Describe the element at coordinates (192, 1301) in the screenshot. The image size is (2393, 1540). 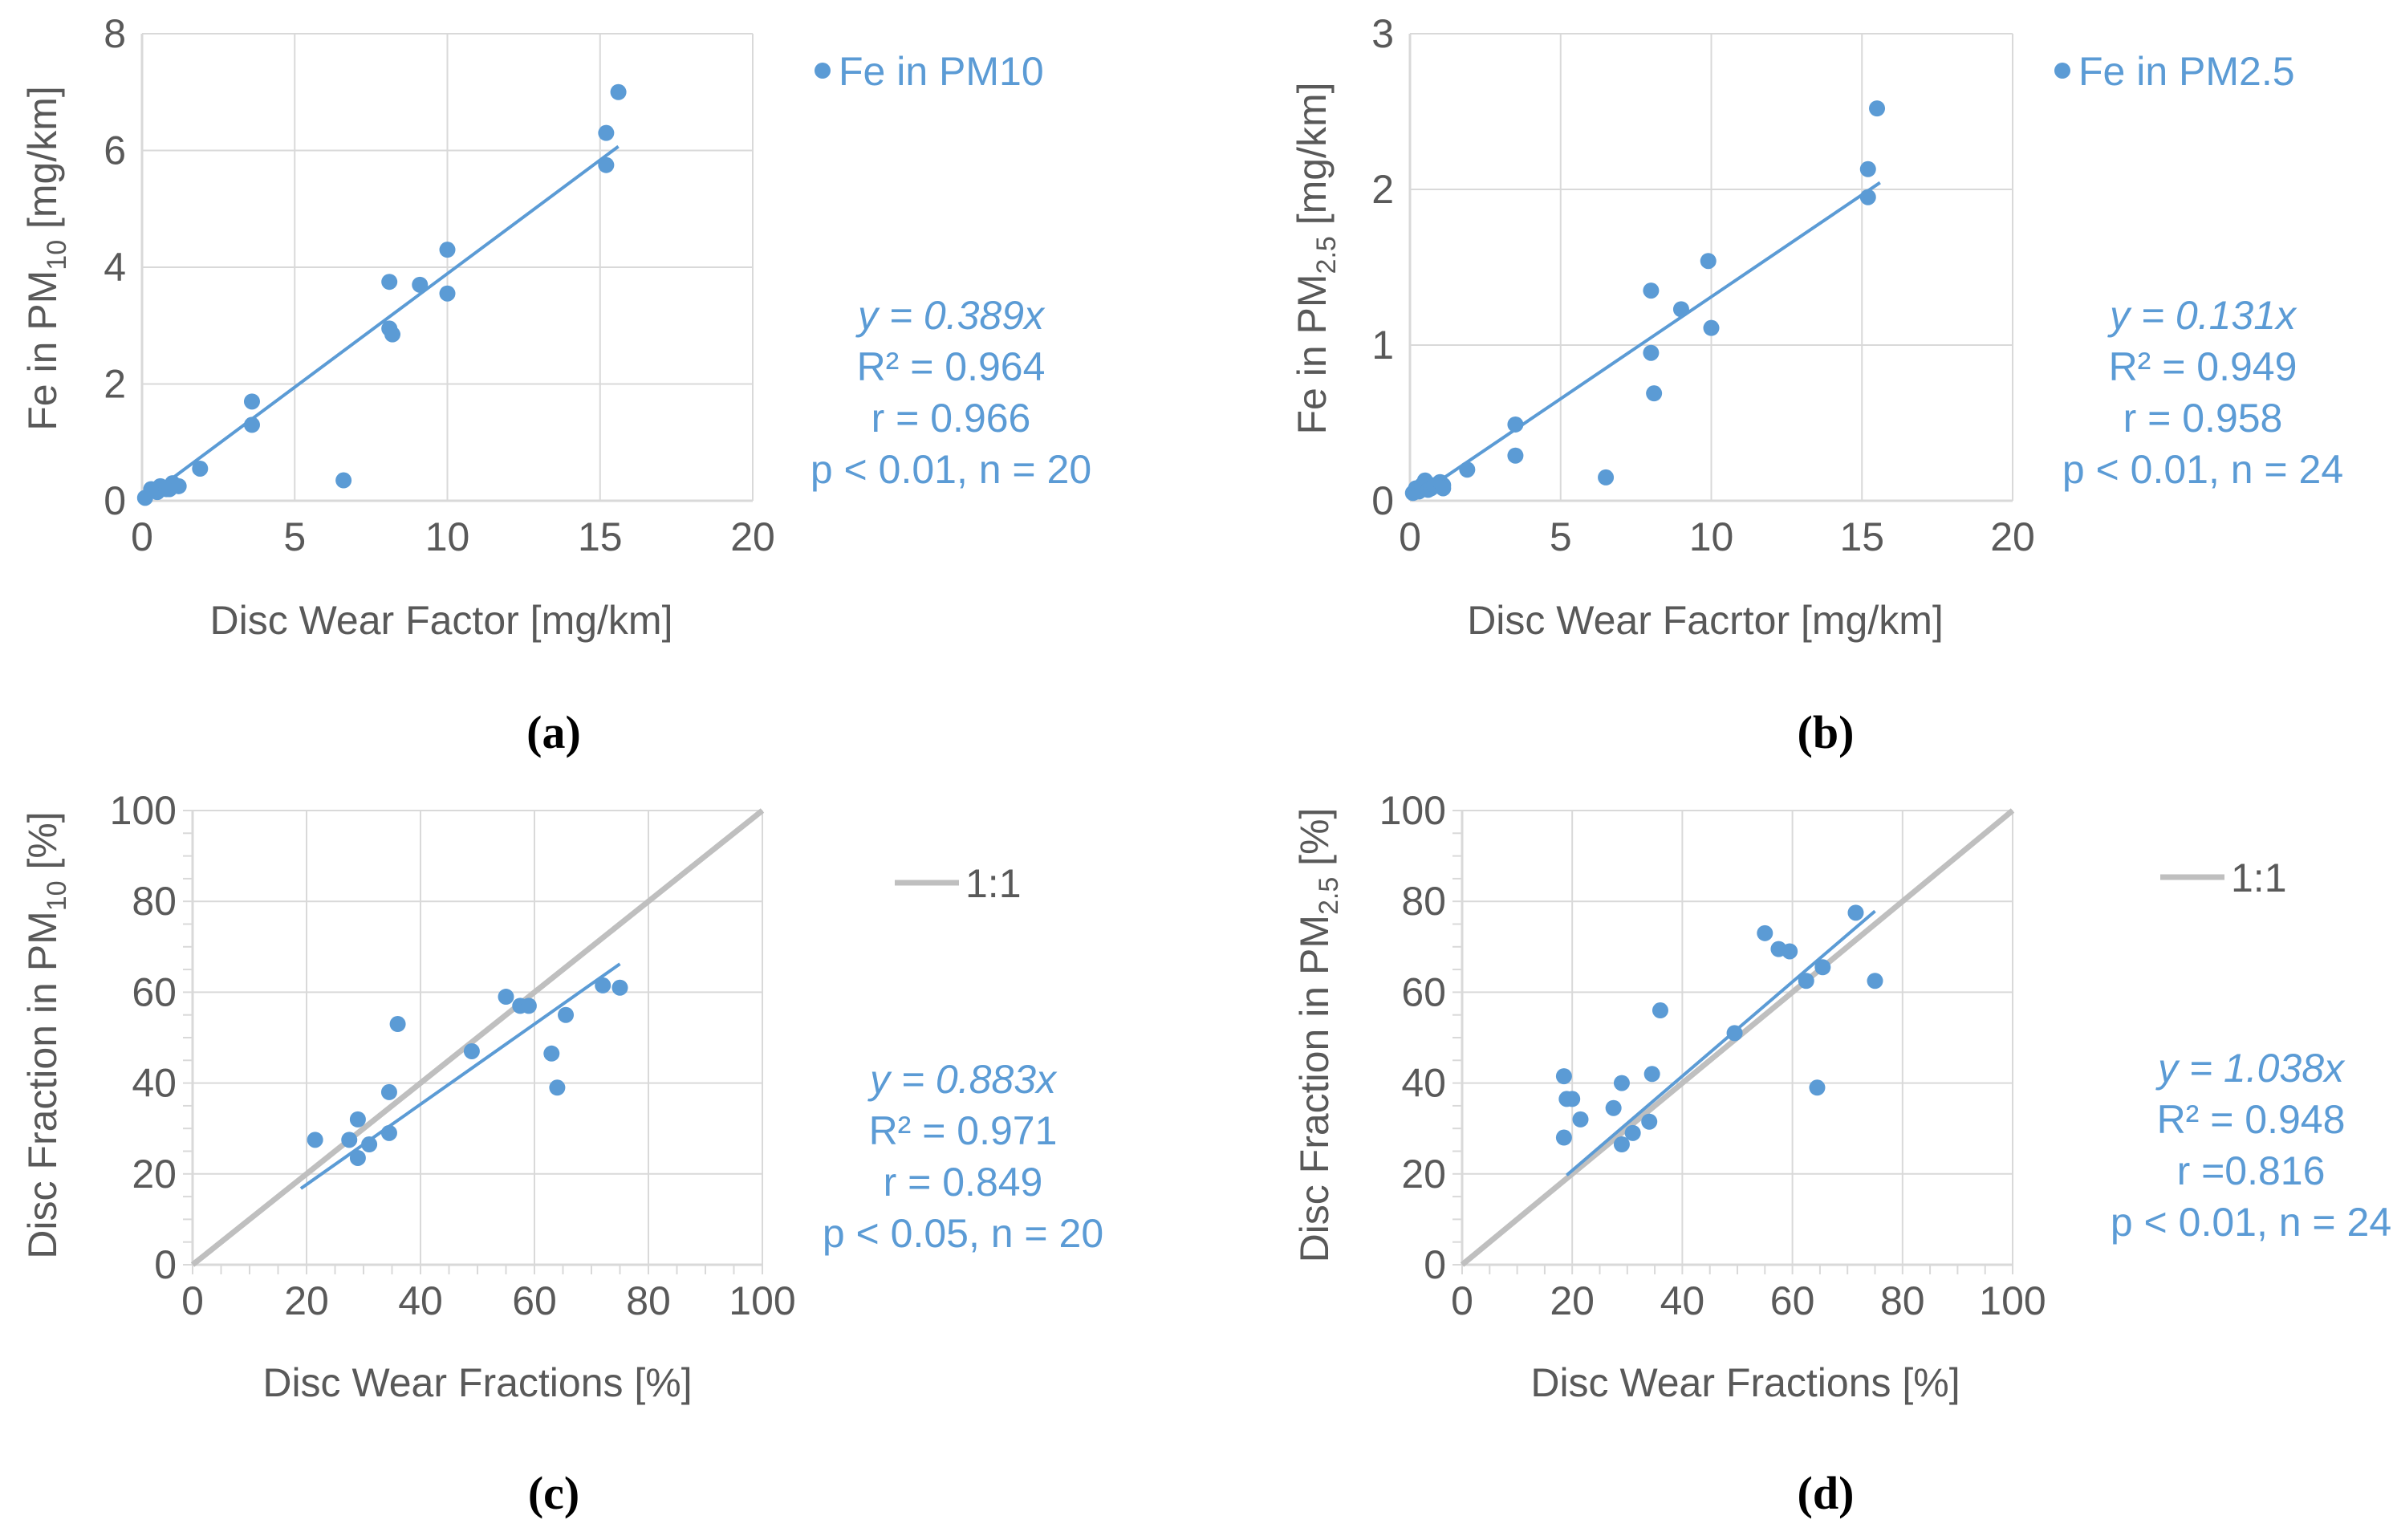
I see `panel-c-x-tick-label: 0` at that location.